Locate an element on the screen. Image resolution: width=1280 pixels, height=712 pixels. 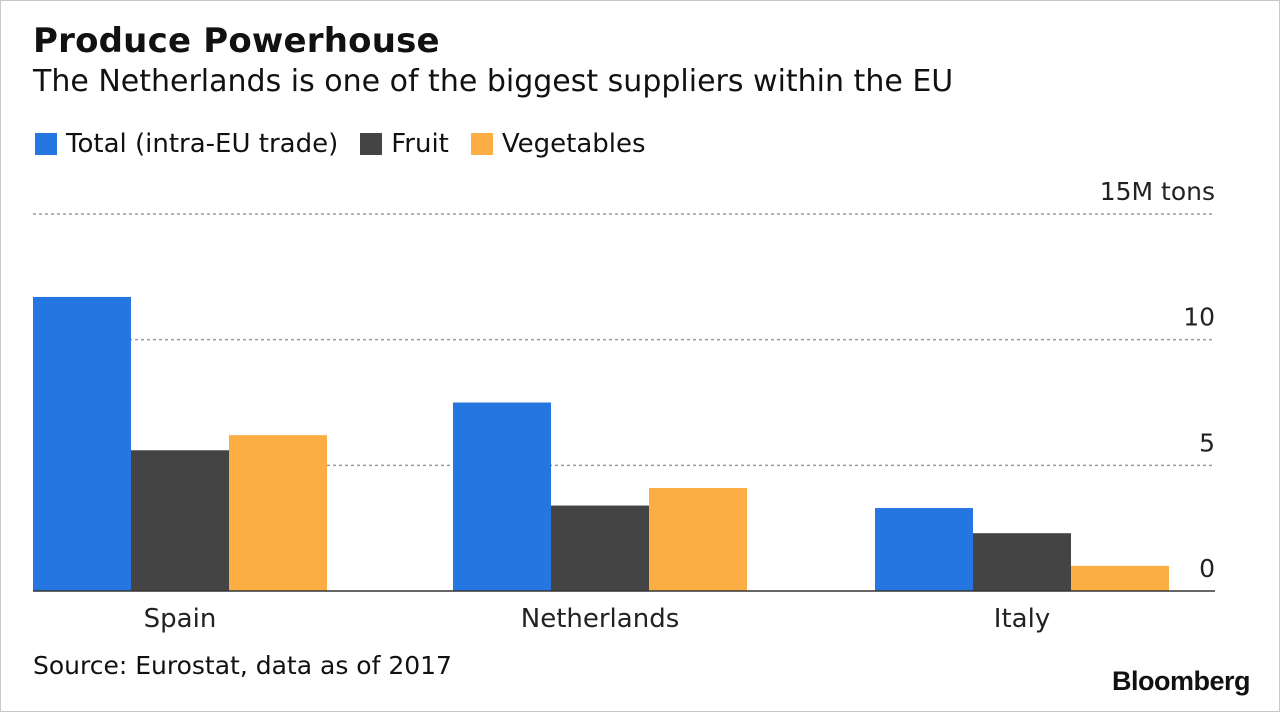
x-tick-label: Netherlands is located at coordinates (600, 619).